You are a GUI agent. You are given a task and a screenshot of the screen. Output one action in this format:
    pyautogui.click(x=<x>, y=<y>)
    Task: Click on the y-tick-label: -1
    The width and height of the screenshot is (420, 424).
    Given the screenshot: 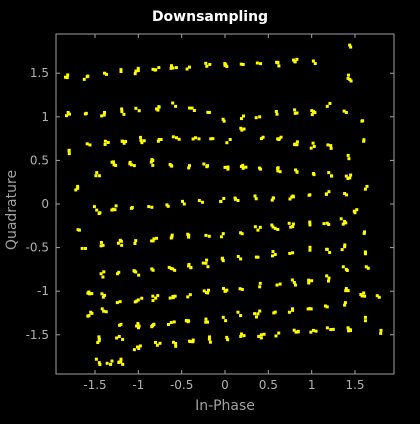 What is the action you would take?
    pyautogui.click(x=43, y=291)
    